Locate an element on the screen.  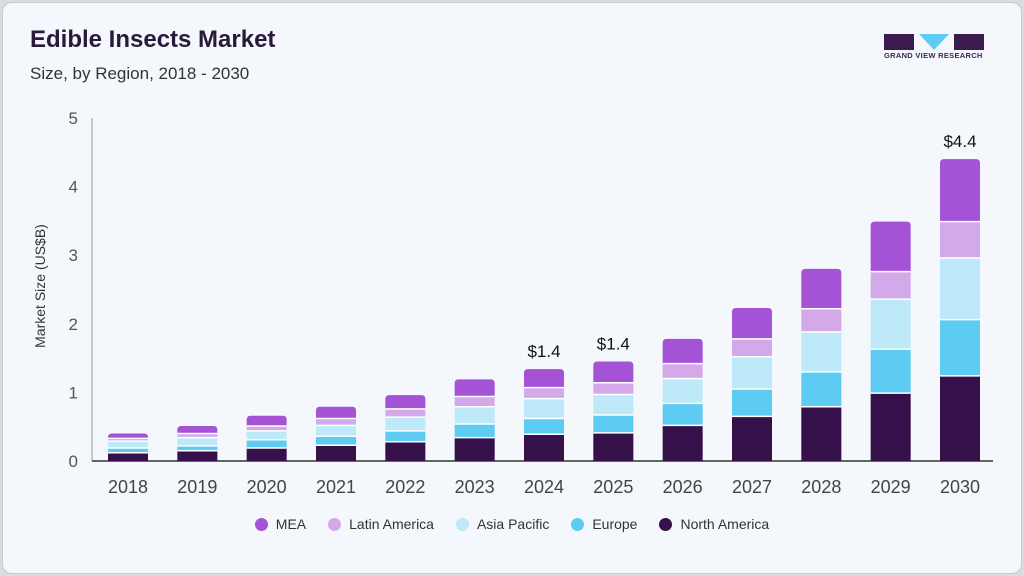
x-tick-label: 2022 is located at coordinates (405, 487).